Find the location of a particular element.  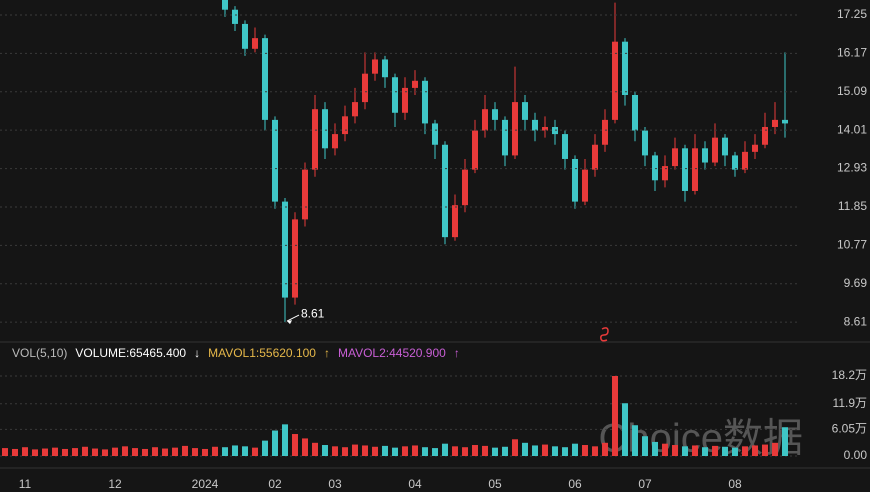

x-tick-label: 07 is located at coordinates (645, 484).